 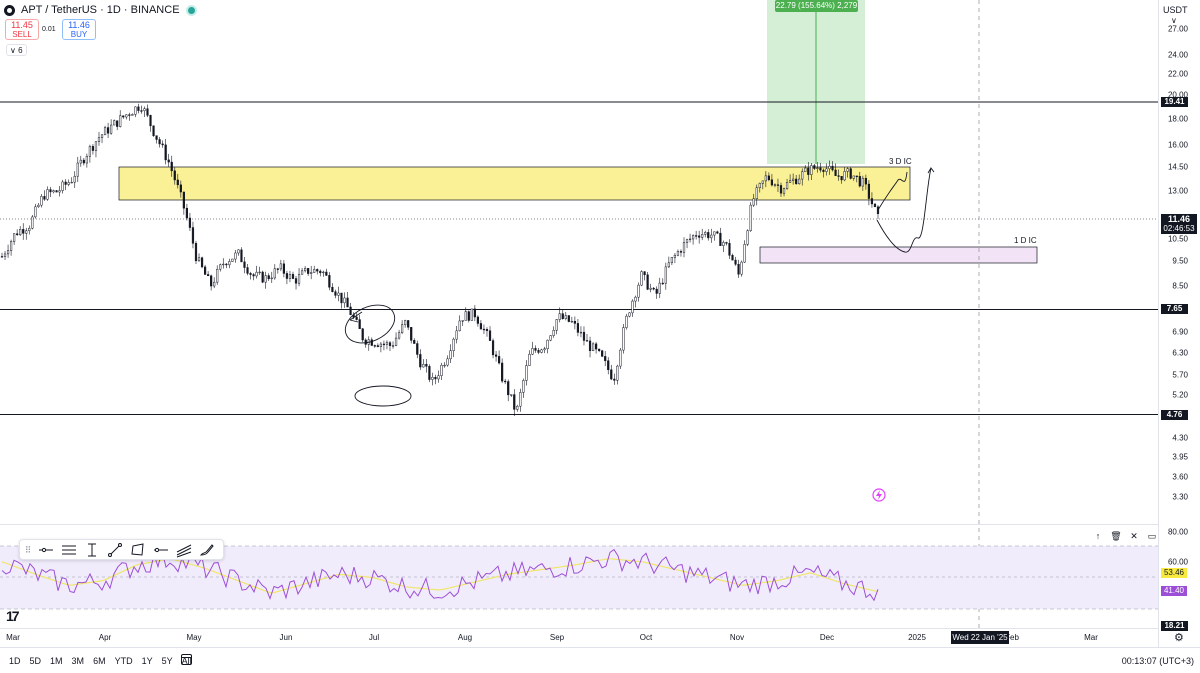 I want to click on tradingview-logo: 17, so click(x=13, y=616).